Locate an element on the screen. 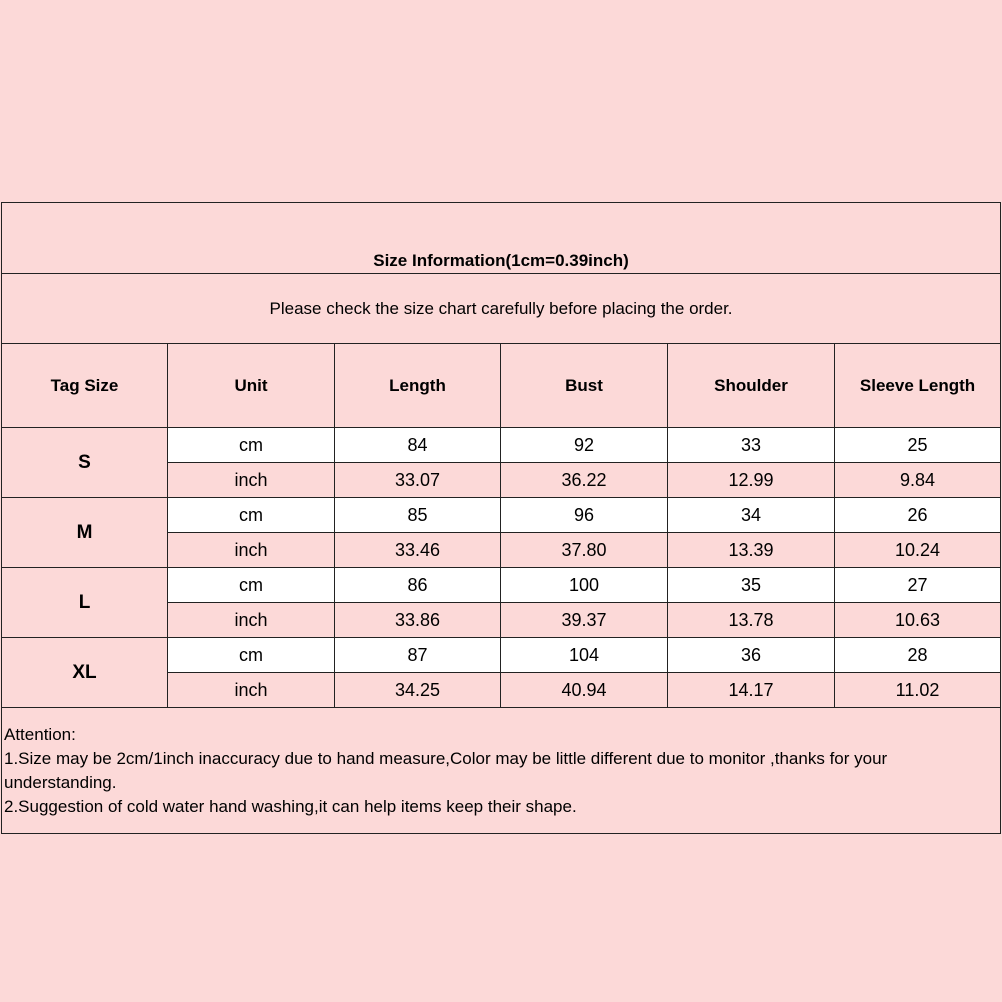 The height and width of the screenshot is (1002, 1002). value-cell: 27 is located at coordinates (917, 585).